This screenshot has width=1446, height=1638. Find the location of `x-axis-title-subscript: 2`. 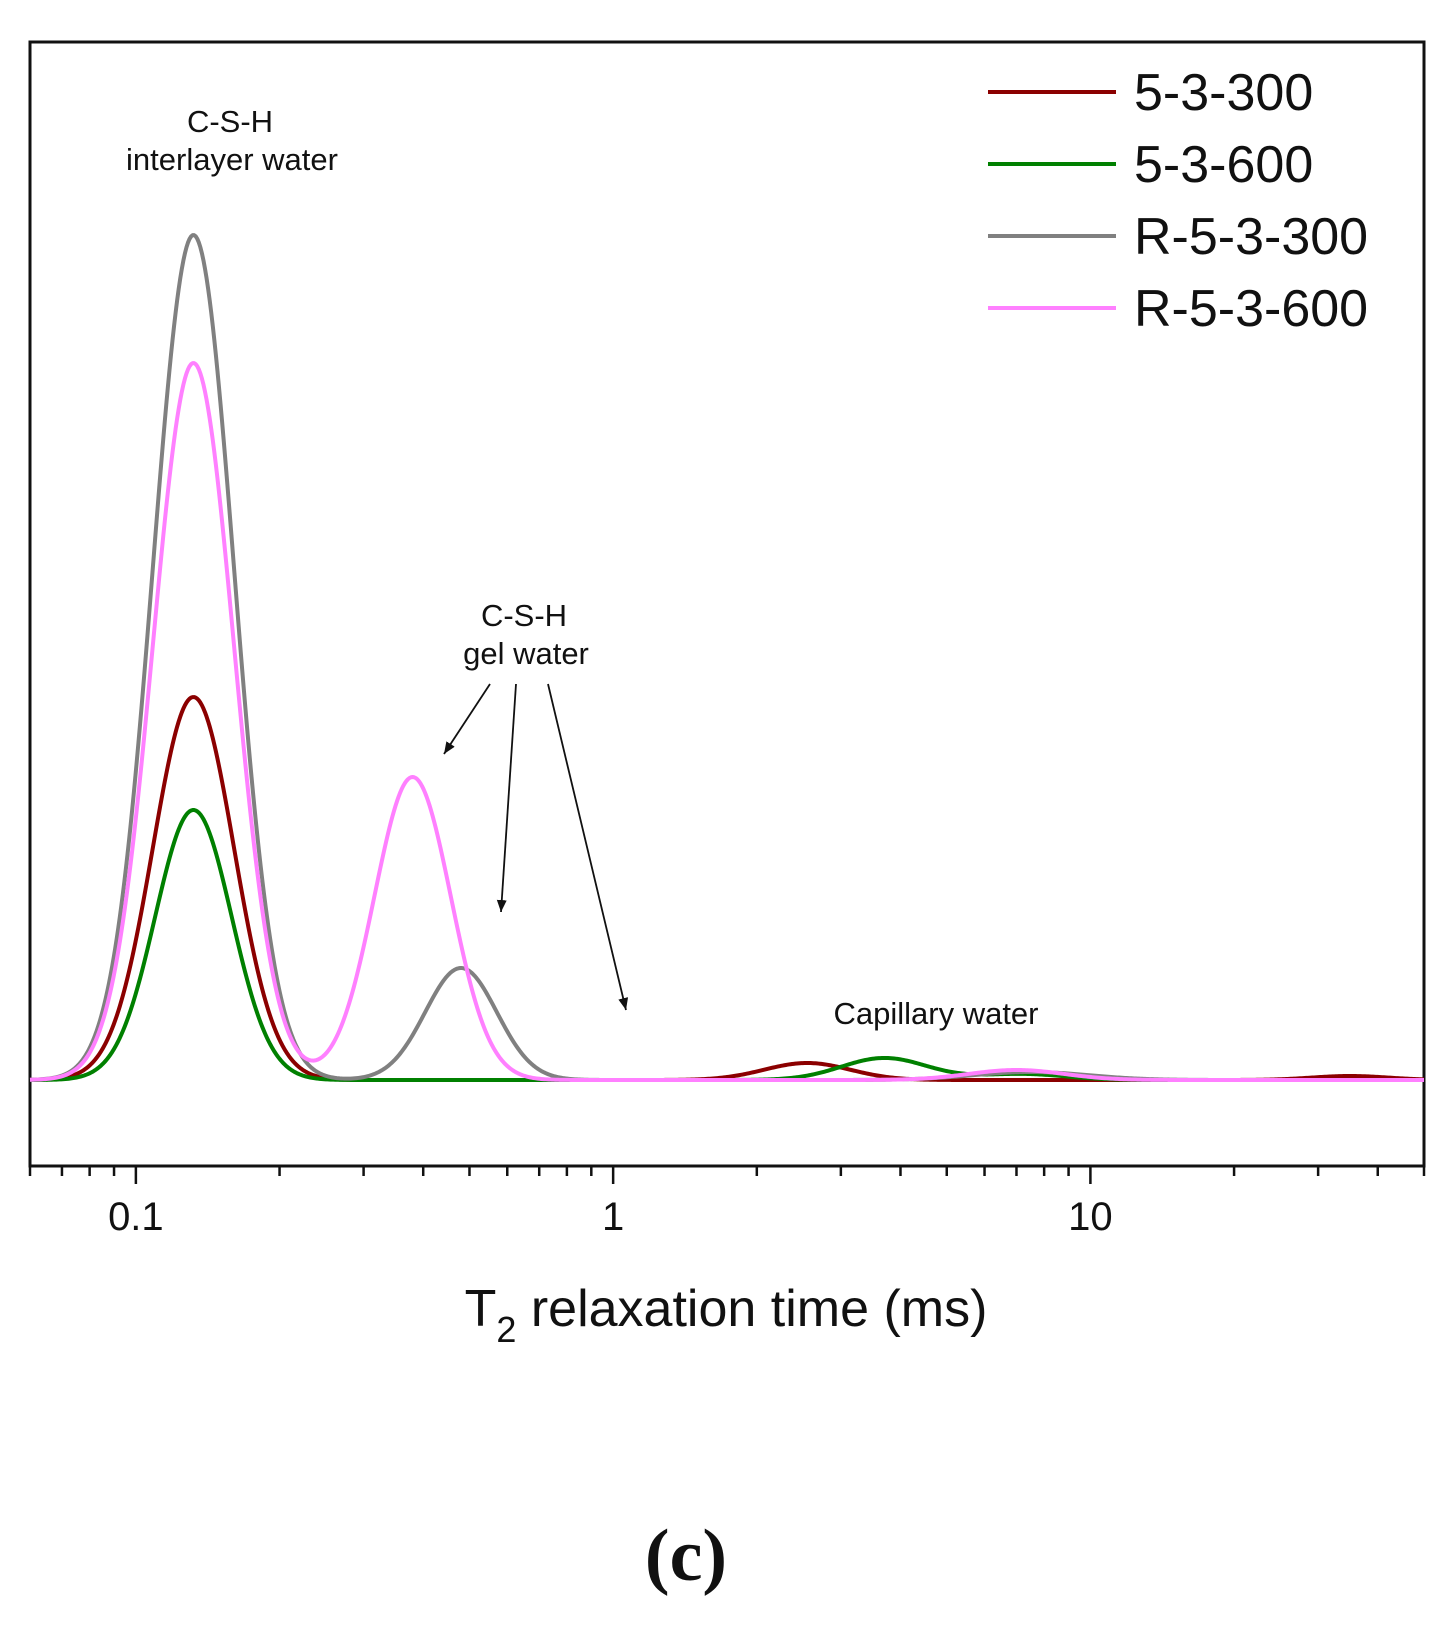

x-axis-title-subscript: 2 is located at coordinates (506, 1329).